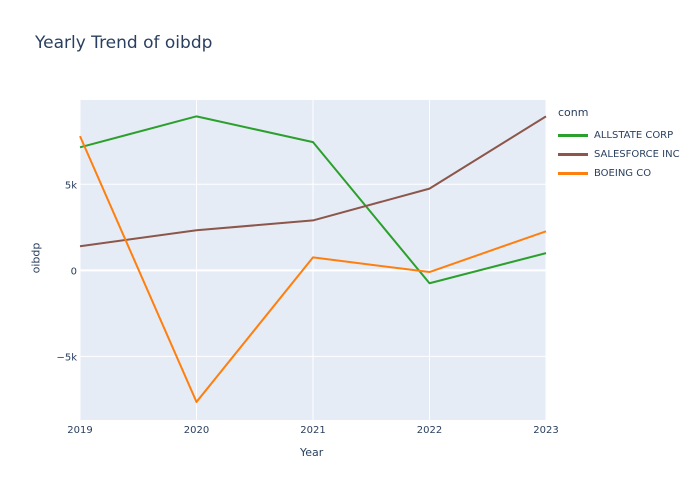 This screenshot has width=700, height=500. What do you see at coordinates (36, 258) in the screenshot?
I see `y-axis-title: oibdp` at bounding box center [36, 258].